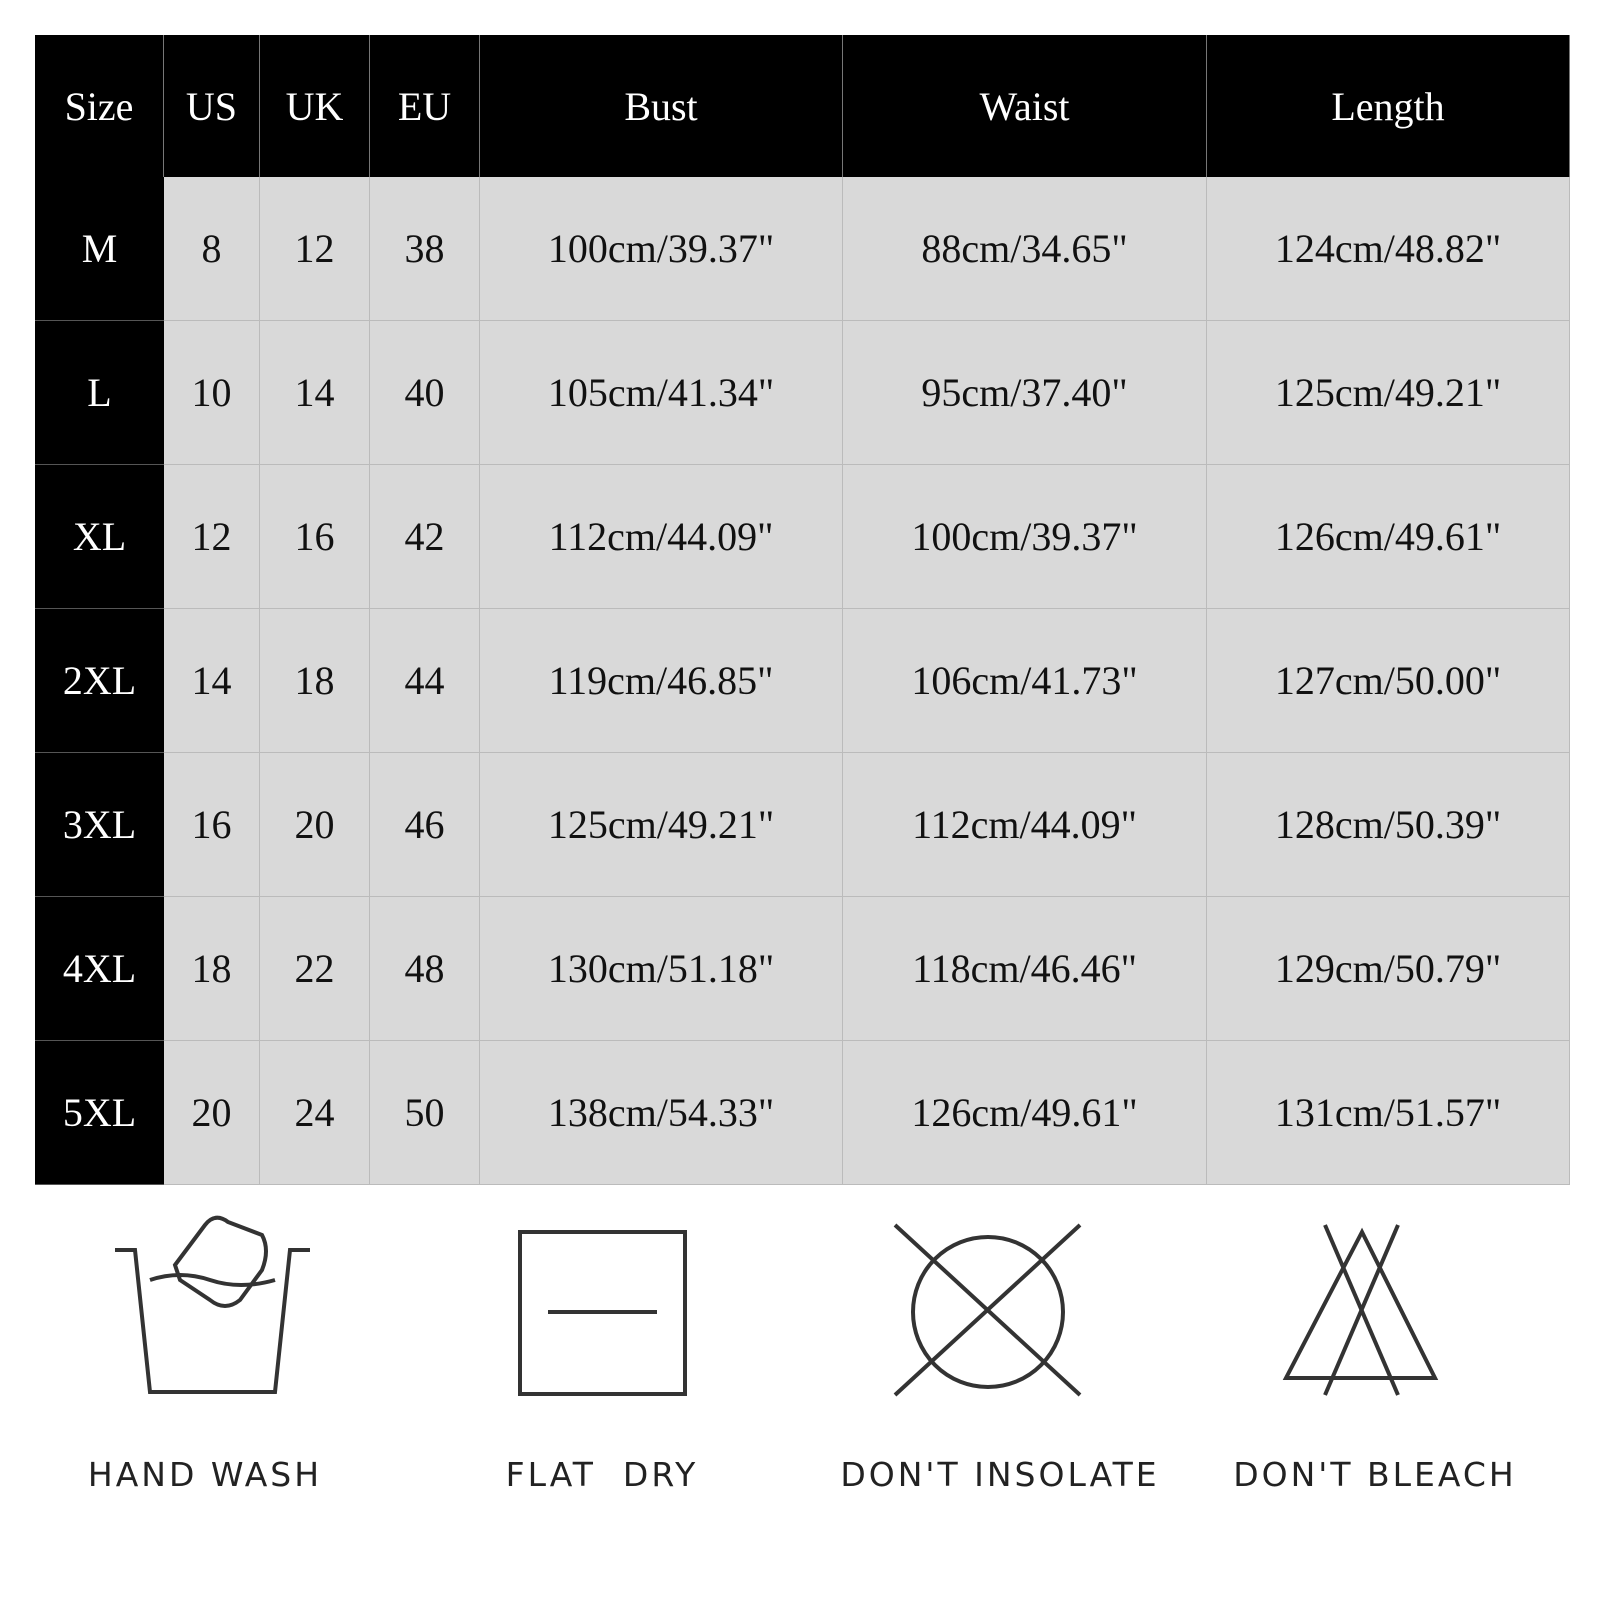 Image resolution: width=1600 pixels, height=1600 pixels. What do you see at coordinates (1025, 106) in the screenshot?
I see `table-cell: Waist` at bounding box center [1025, 106].